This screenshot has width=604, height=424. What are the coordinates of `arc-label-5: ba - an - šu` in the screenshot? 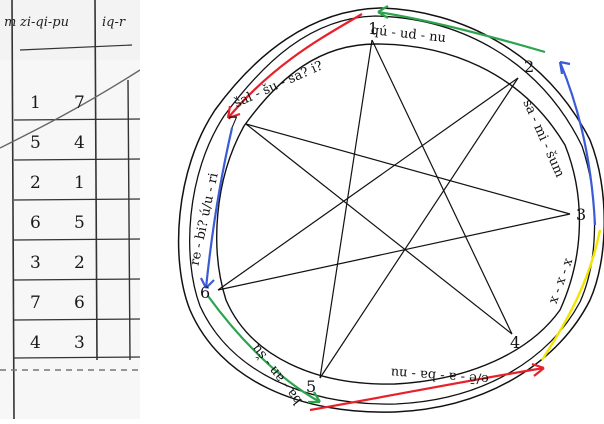 It's located at (277, 374).